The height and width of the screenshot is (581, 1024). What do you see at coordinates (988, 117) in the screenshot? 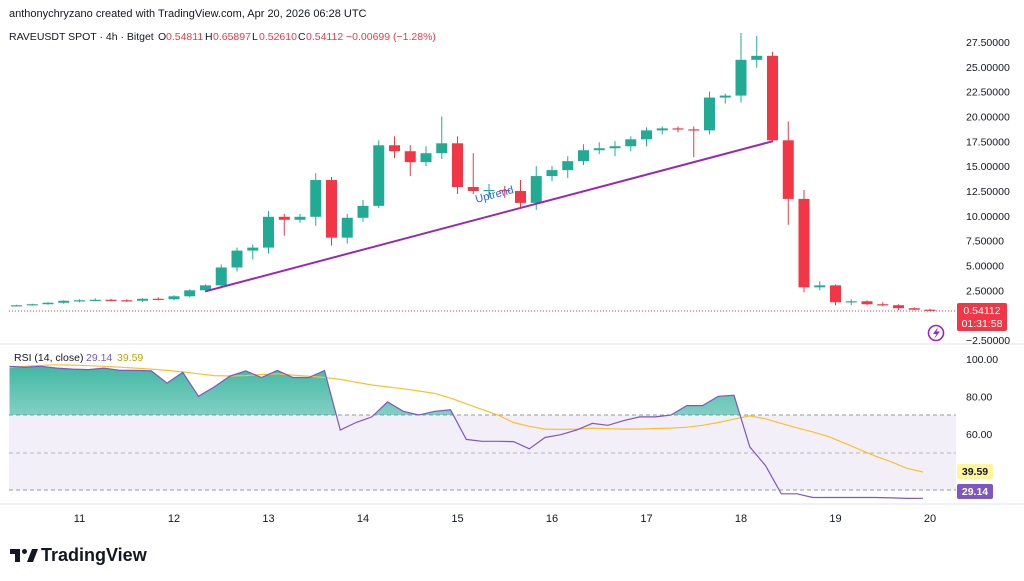
I see `price-axis-label: 20.00000` at bounding box center [988, 117].